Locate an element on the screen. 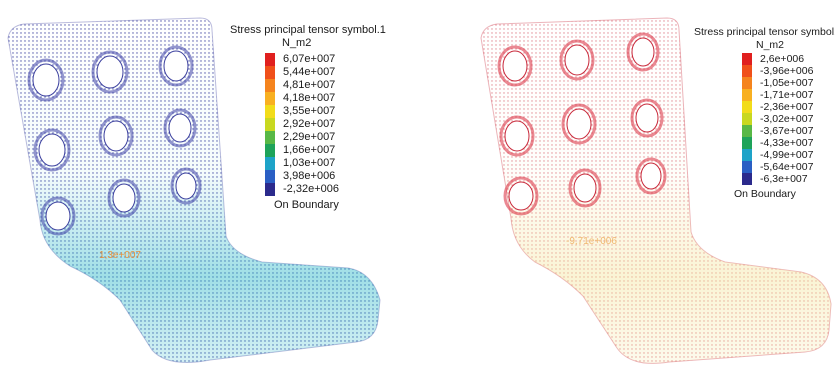 The image size is (835, 373). left-legend-entry: -2,32e+006 is located at coordinates (325, 189).